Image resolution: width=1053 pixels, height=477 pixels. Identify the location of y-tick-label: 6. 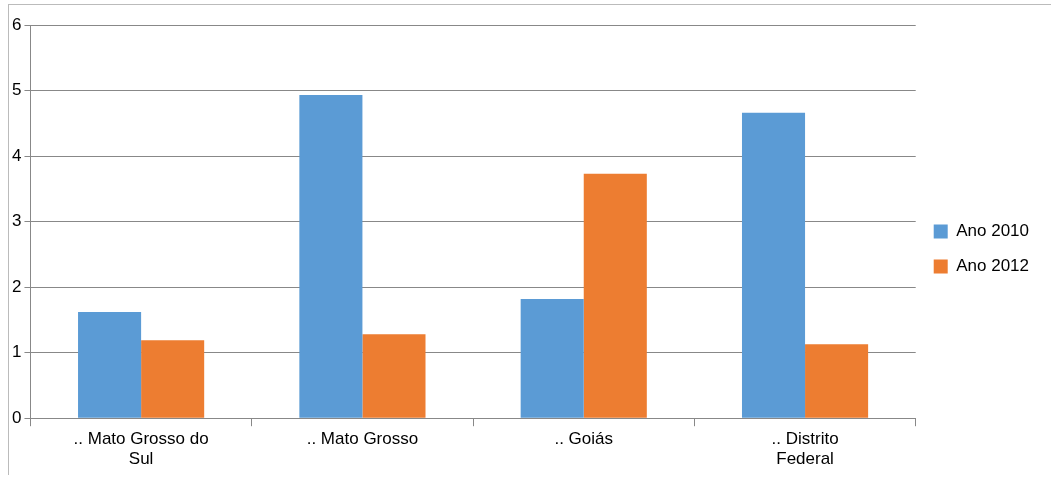
(16, 24).